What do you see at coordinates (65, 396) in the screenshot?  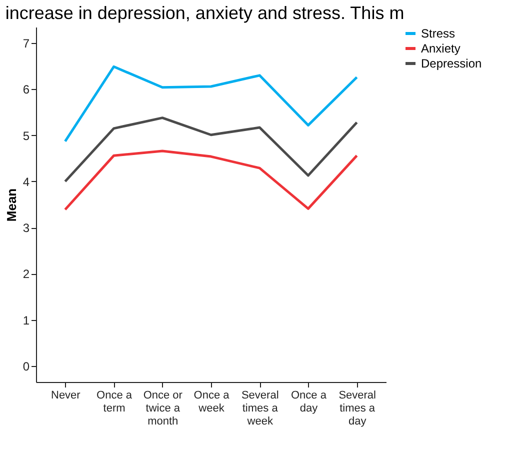 I see `x-tick-label: Never` at bounding box center [65, 396].